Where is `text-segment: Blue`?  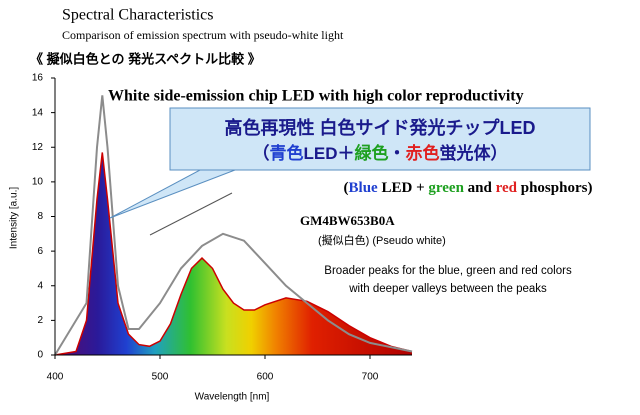 text-segment: Blue is located at coordinates (364, 188).